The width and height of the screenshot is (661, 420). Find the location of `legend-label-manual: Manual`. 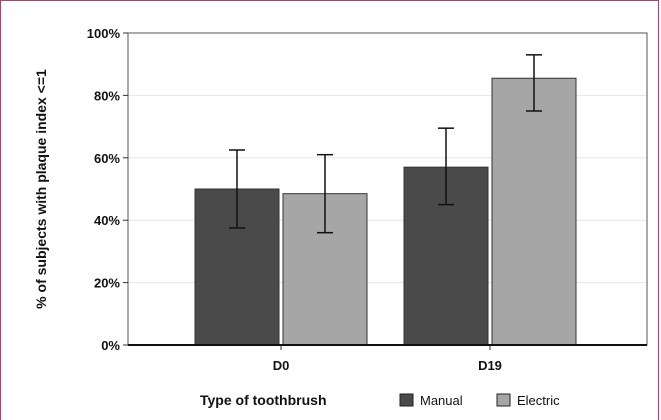

legend-label-manual: Manual is located at coordinates (441, 400).